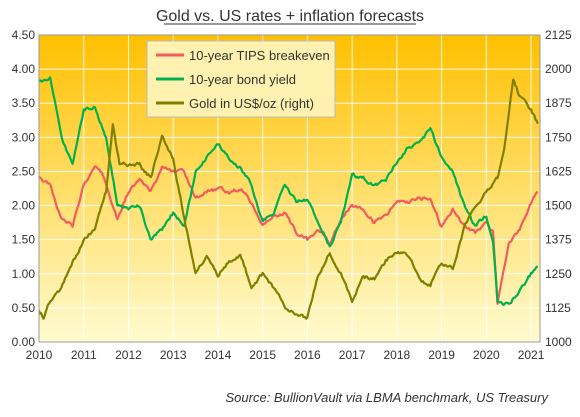  I want to click on x-tick-label: 2015, so click(262, 355).